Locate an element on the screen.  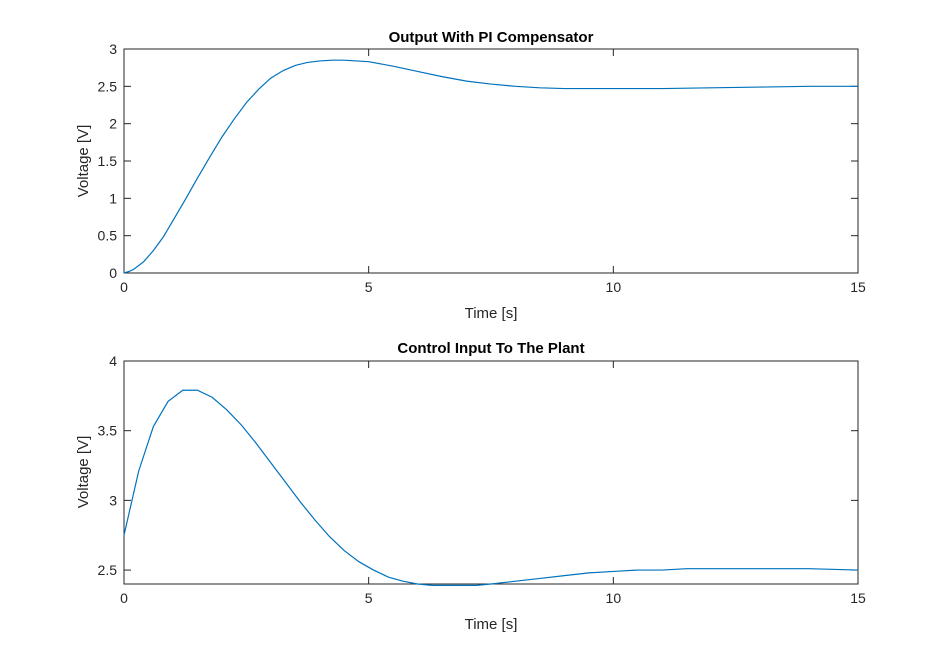
output-x-tick-label: 5 is located at coordinates (369, 287).